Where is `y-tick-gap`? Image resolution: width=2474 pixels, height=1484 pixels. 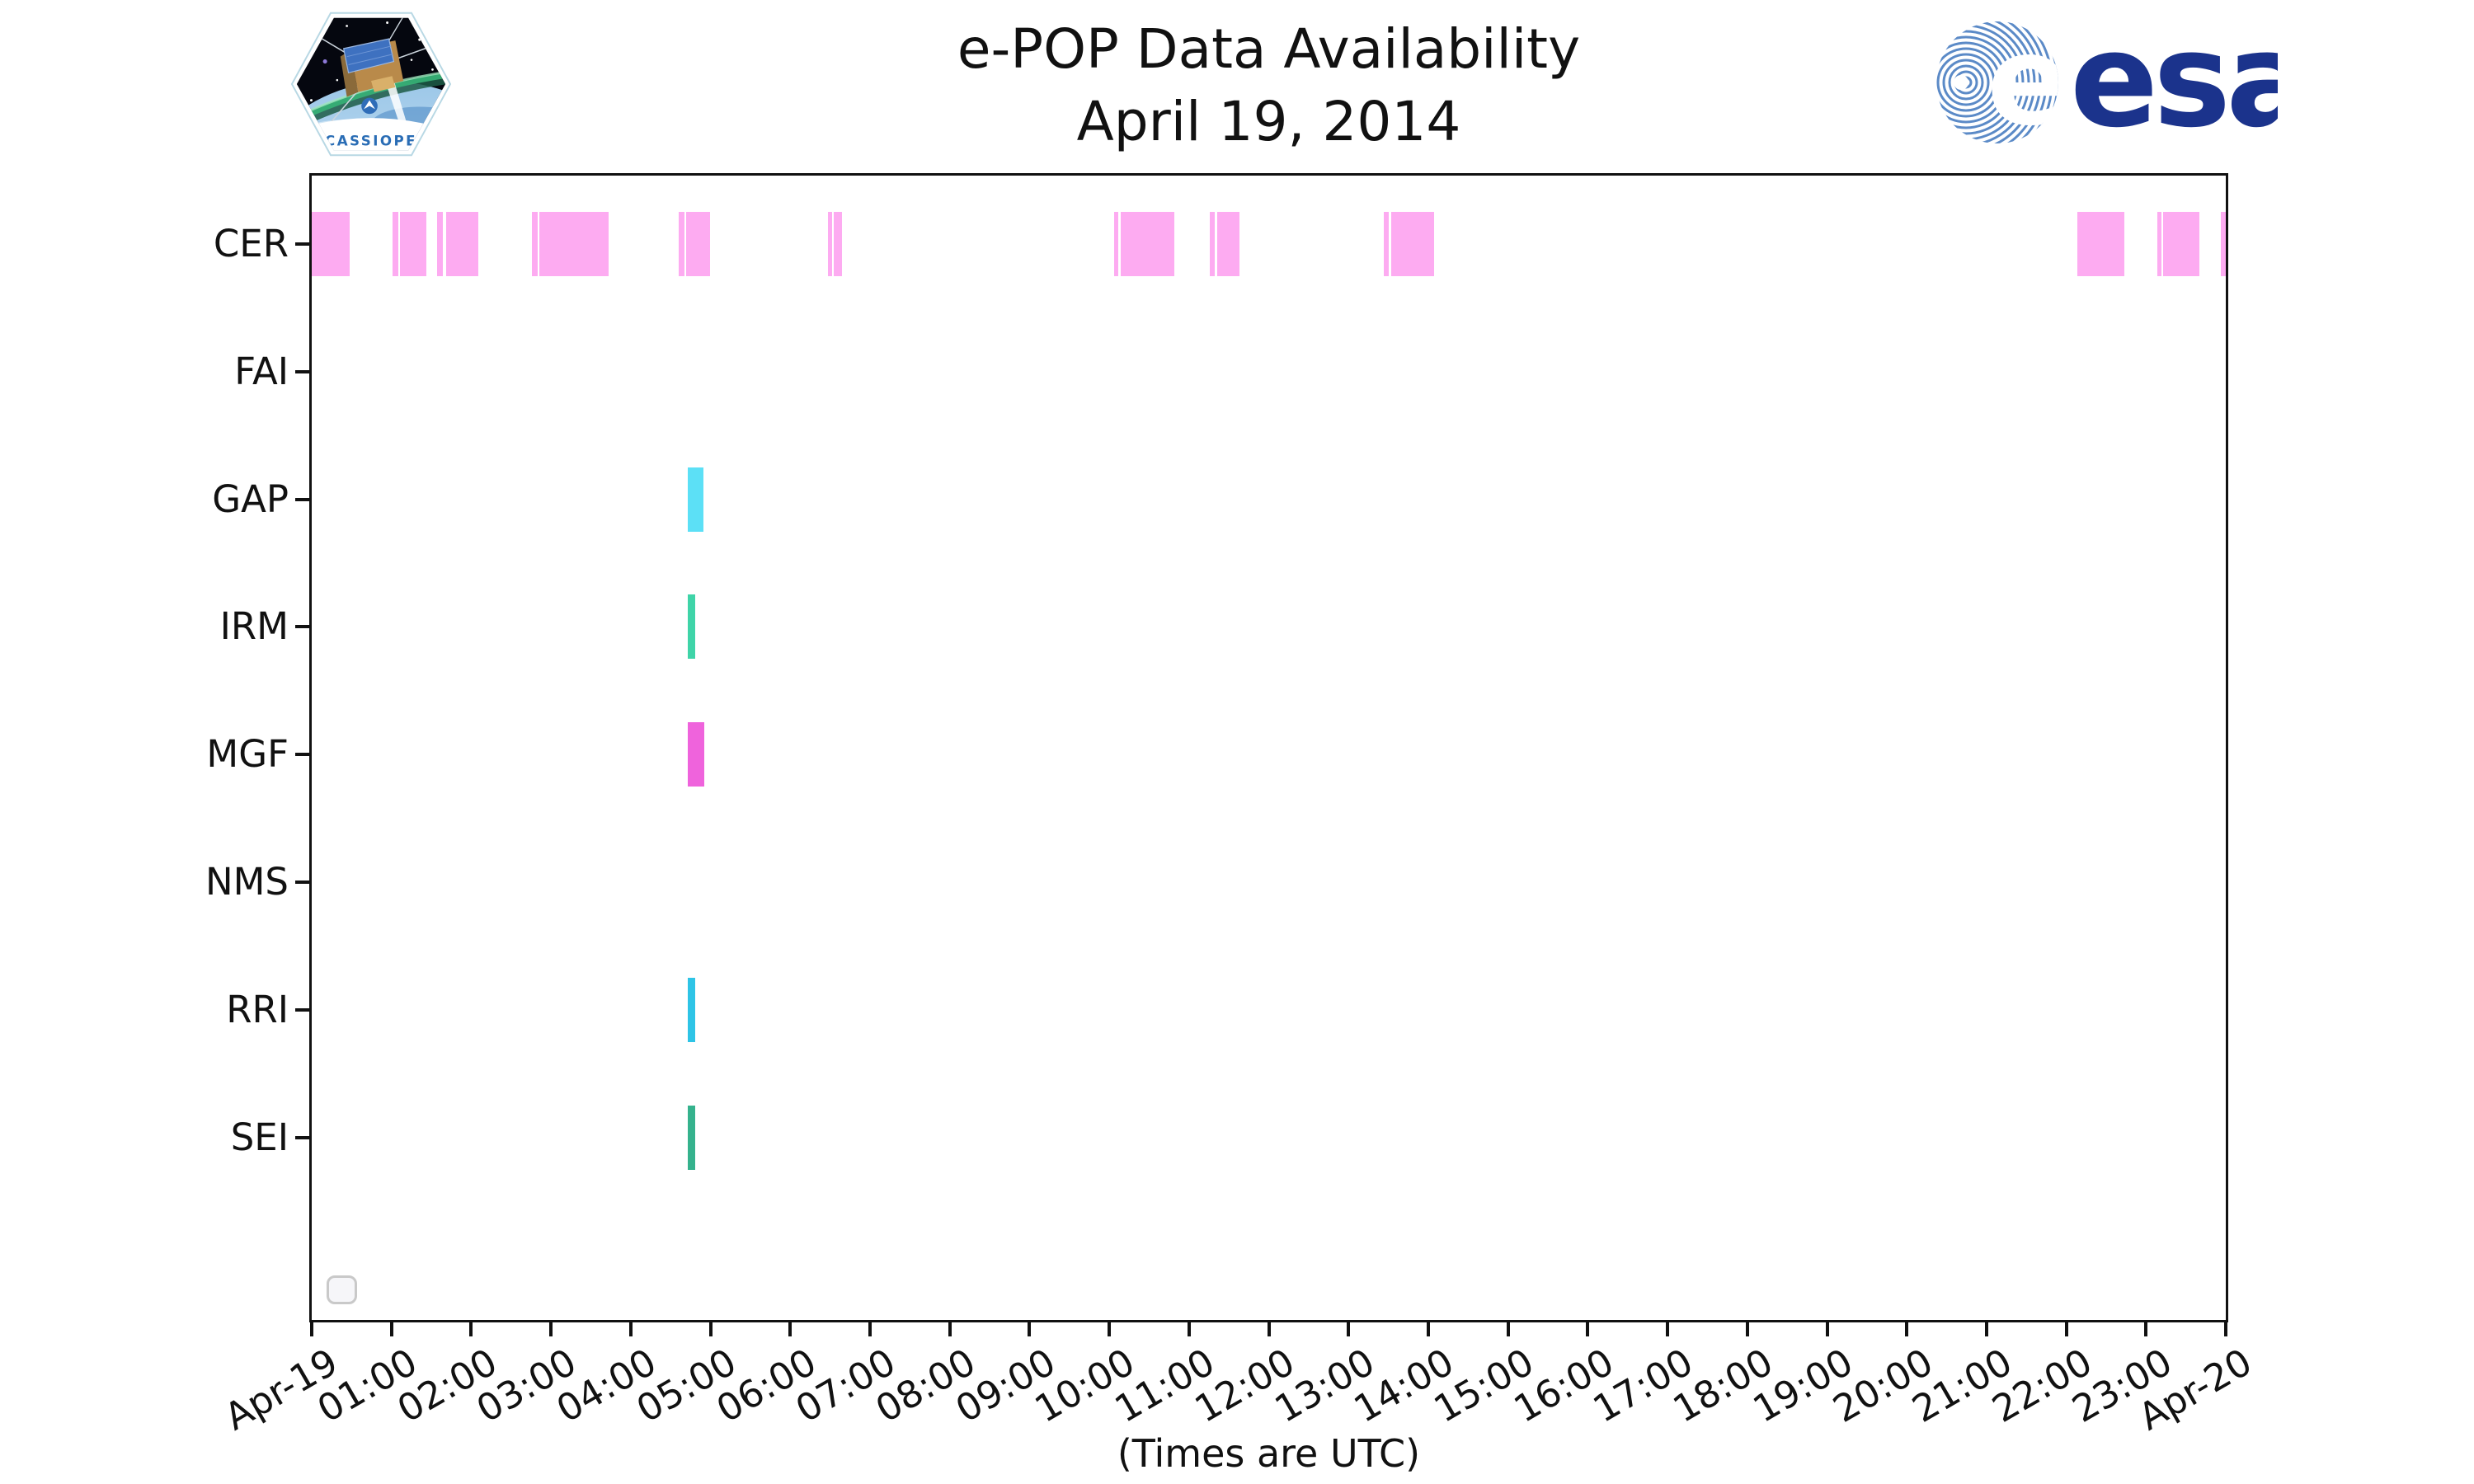
y-tick-gap is located at coordinates (302, 499).